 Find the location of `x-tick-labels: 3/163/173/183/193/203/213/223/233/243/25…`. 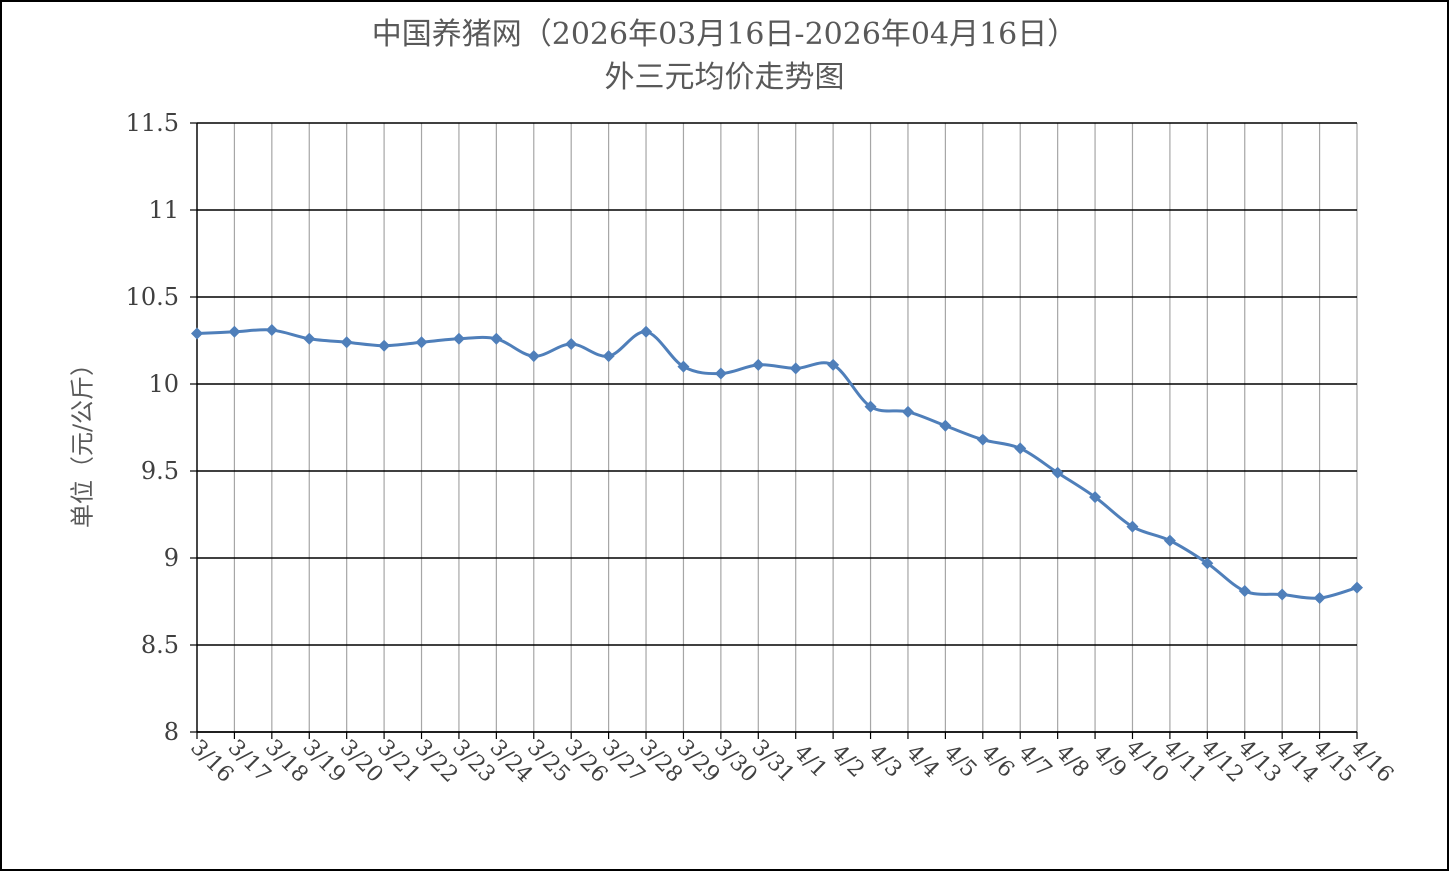

x-tick-labels: 3/163/173/183/193/203/213/223/233/243/25… is located at coordinates (791, 761).